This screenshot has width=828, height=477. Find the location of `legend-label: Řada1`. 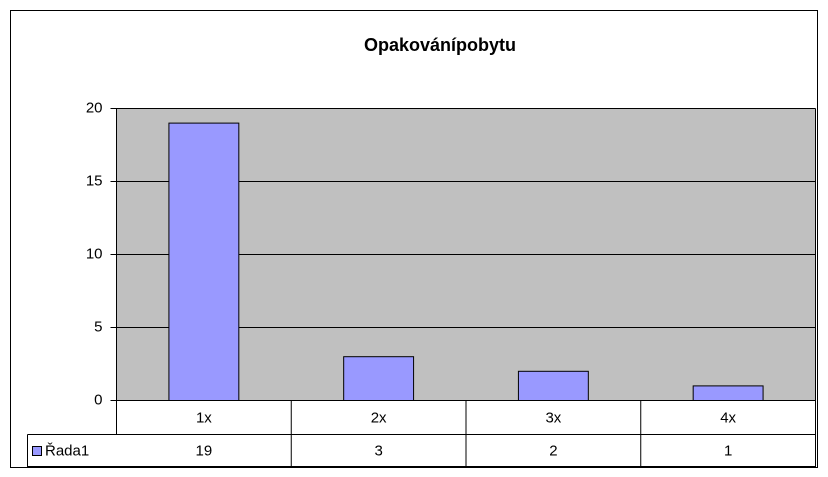

legend-label: Řada1 is located at coordinates (67, 451).